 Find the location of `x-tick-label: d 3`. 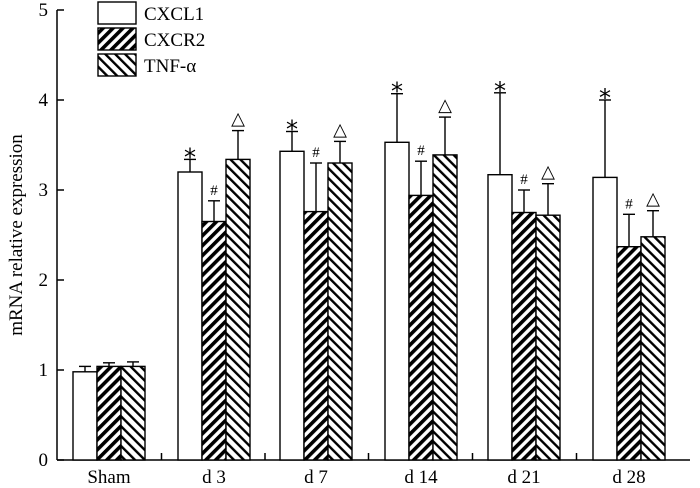

x-tick-label: d 3 is located at coordinates (214, 477).